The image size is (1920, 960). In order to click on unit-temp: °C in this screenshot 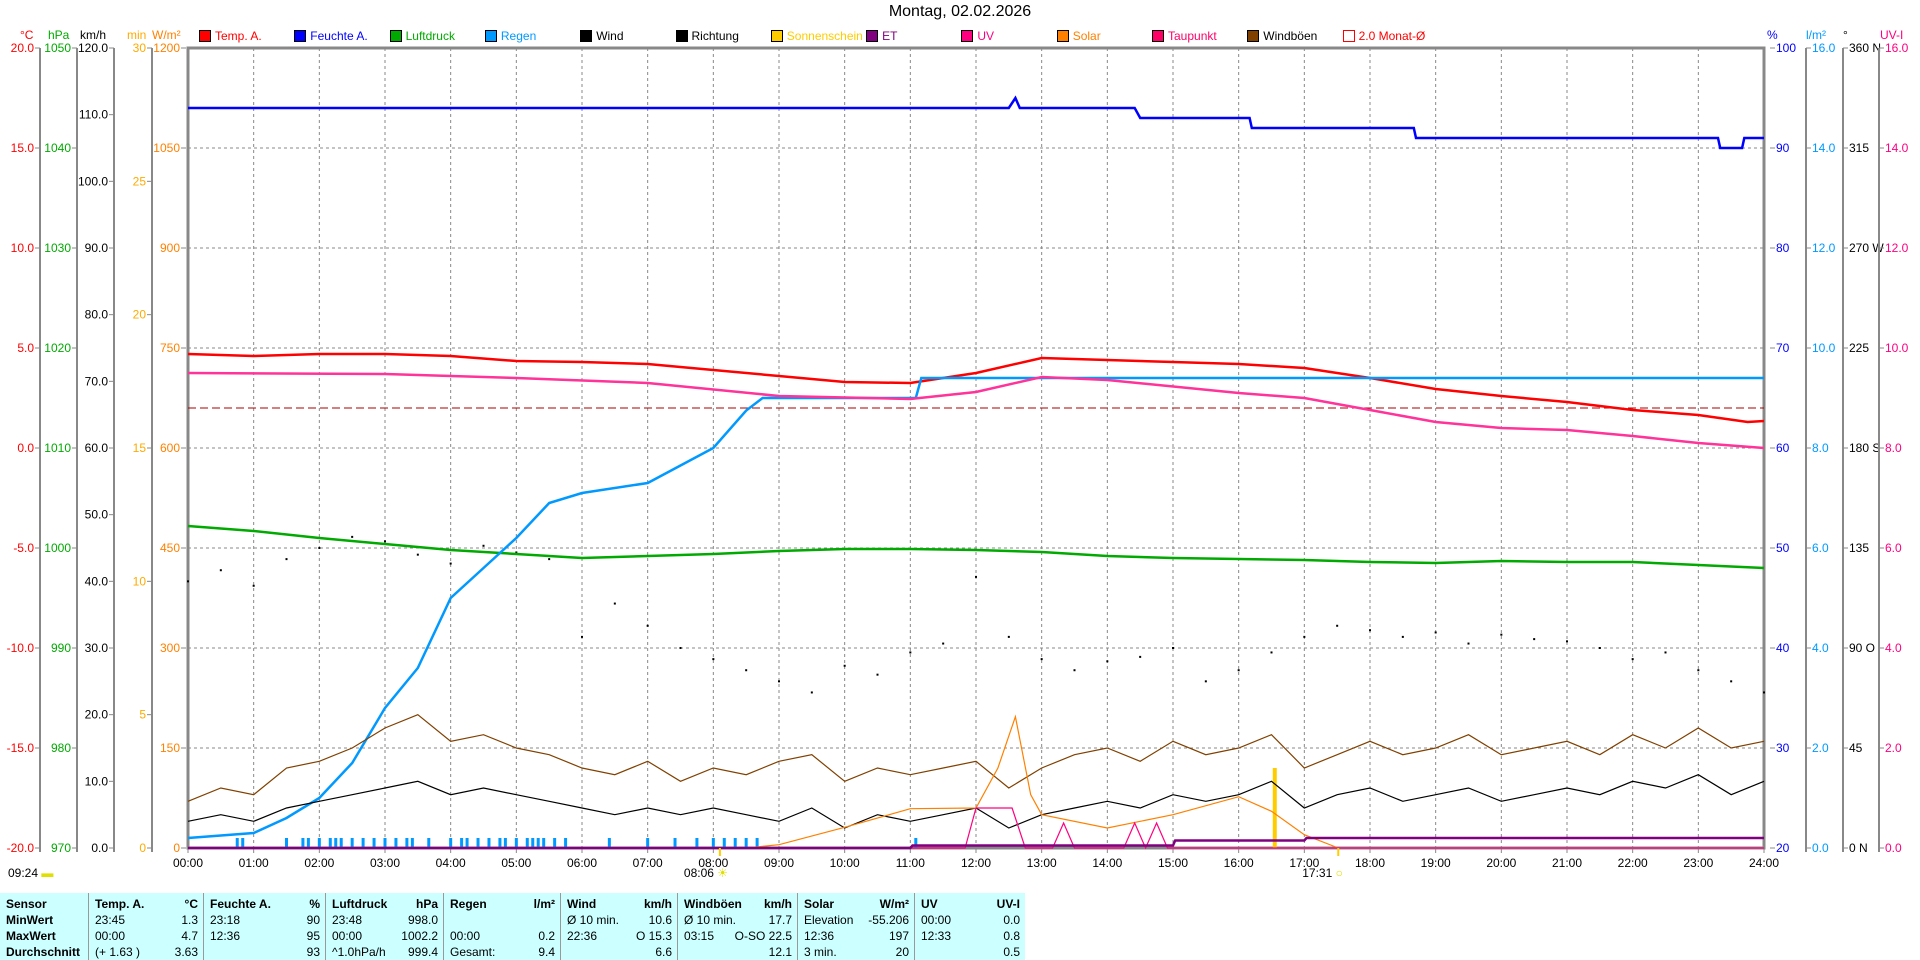, I will do `click(27, 35)`.